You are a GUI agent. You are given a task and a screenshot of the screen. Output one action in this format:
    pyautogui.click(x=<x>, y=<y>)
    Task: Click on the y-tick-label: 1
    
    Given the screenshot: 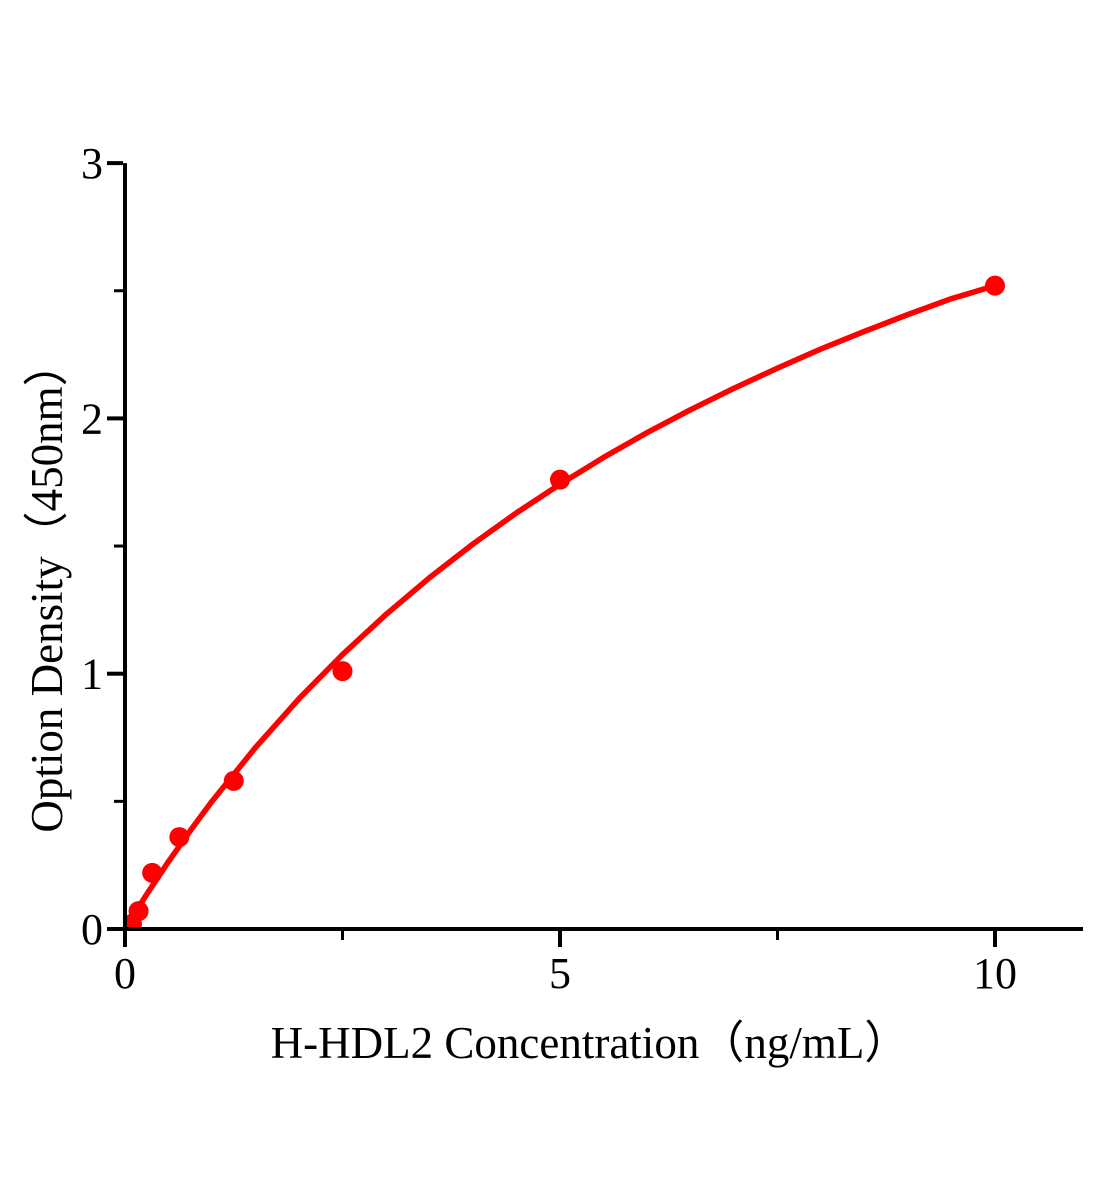 What is the action you would take?
    pyautogui.click(x=92, y=674)
    